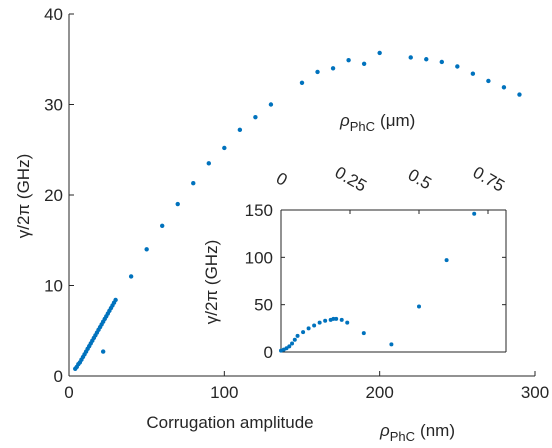 The height and width of the screenshot is (448, 552). I want to click on inset-top-tick-label: 0.75, so click(489, 179).